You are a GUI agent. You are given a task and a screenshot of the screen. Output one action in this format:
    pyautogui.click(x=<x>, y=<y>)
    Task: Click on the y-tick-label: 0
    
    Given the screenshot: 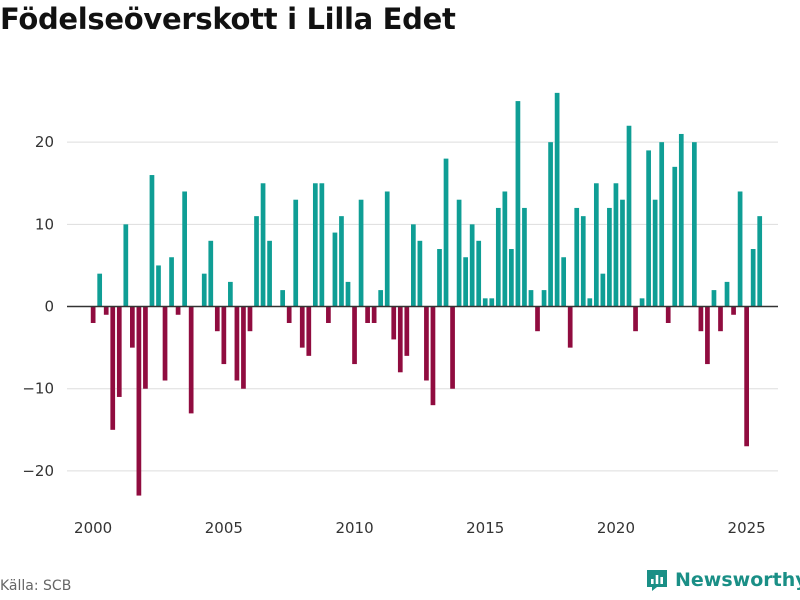 What is the action you would take?
    pyautogui.click(x=49, y=307)
    